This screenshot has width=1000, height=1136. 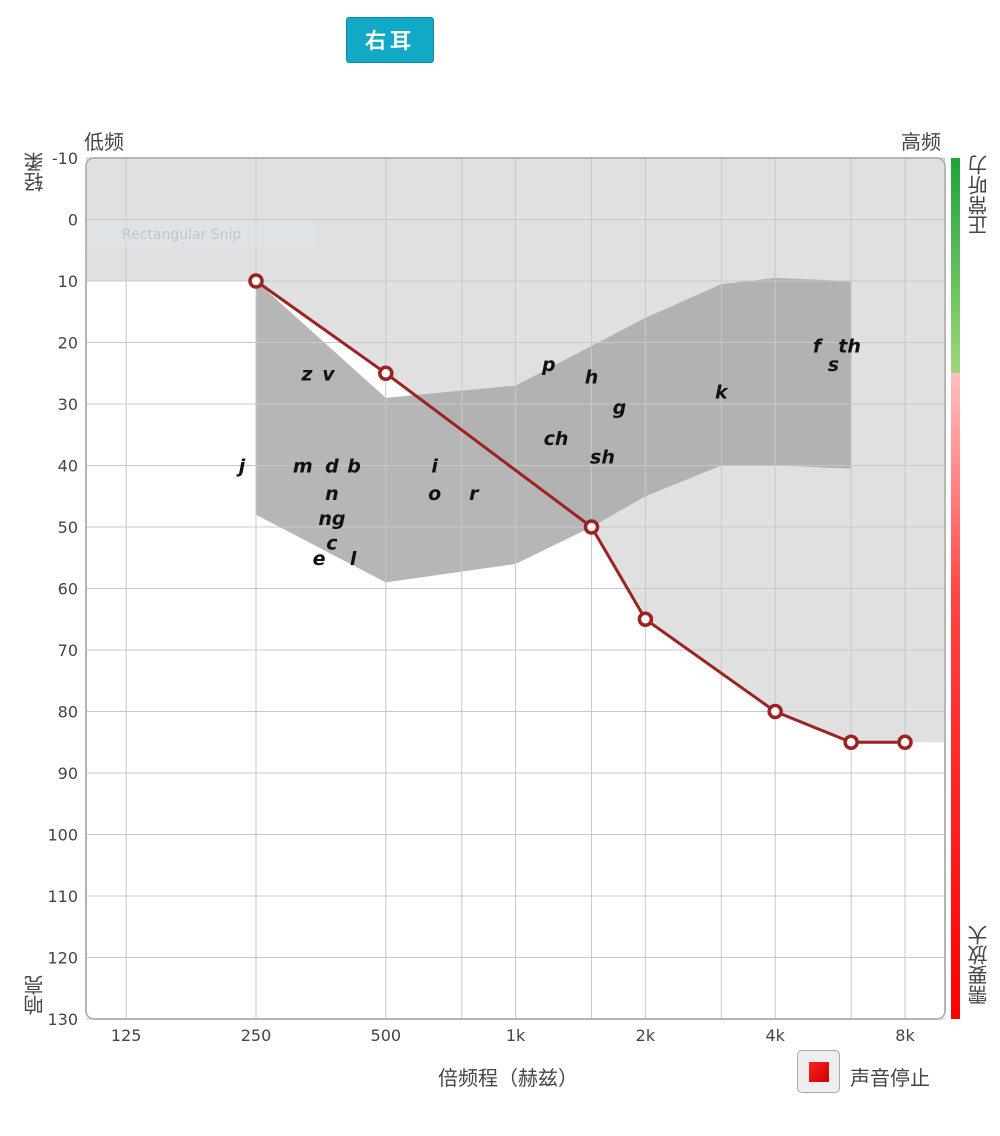 What do you see at coordinates (68, 650) in the screenshot?
I see `y-tick-label: 70` at bounding box center [68, 650].